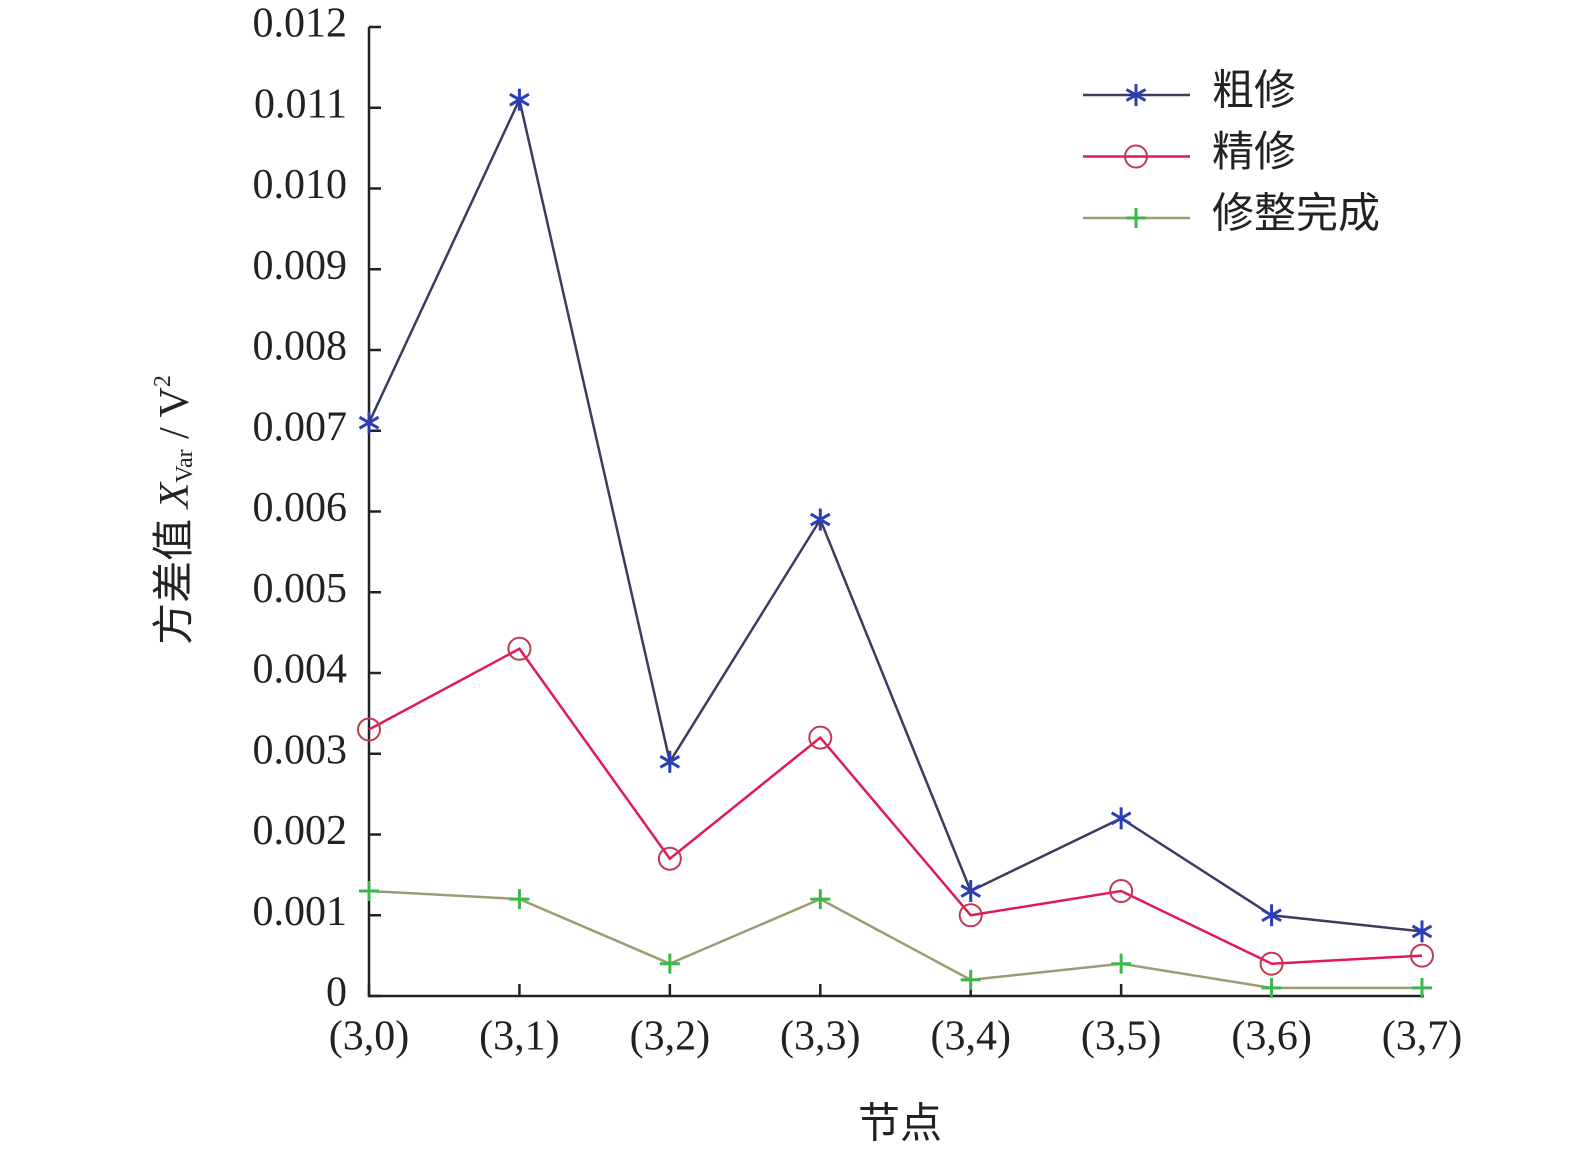 This screenshot has width=1575, height=1163. I want to click on y-tick-label: 0.008, so click(300, 347).